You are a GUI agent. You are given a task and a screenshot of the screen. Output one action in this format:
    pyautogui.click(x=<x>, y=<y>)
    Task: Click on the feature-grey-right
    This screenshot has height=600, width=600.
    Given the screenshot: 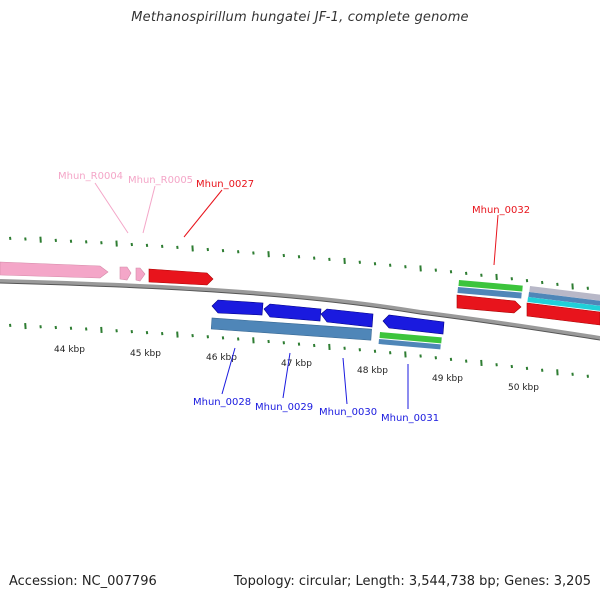 What is the action you would take?
    pyautogui.click(x=564, y=293)
    